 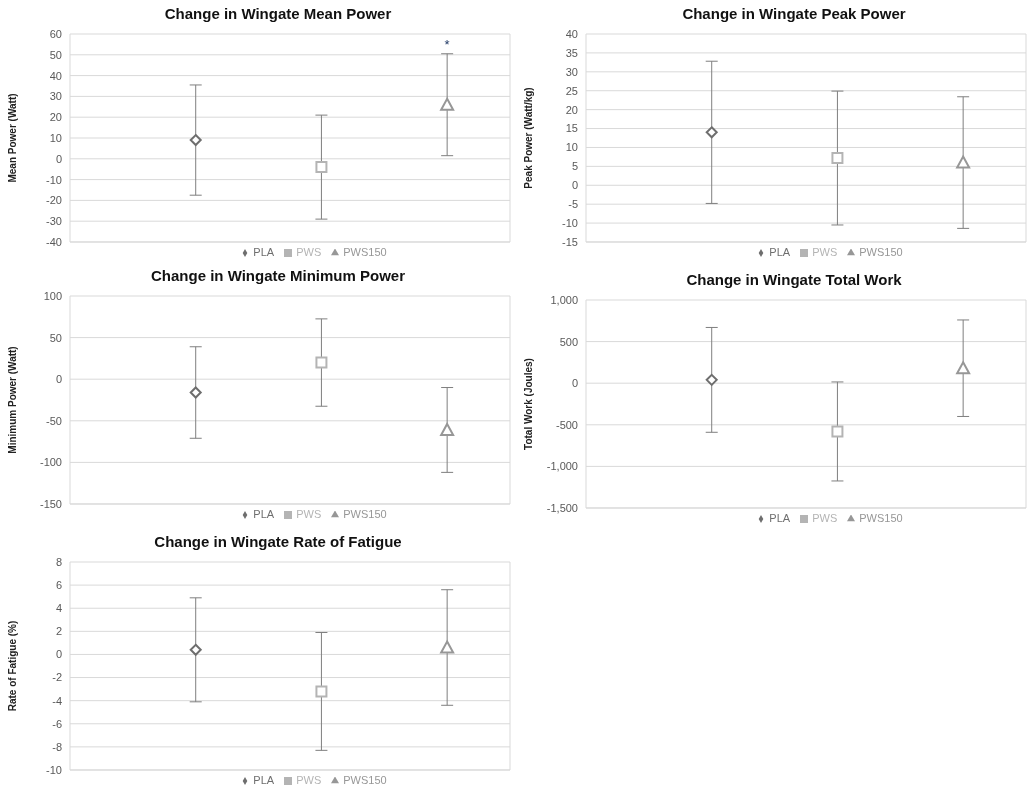 What do you see at coordinates (54, 200) in the screenshot?
I see `y-tick-label: -20` at bounding box center [54, 200].